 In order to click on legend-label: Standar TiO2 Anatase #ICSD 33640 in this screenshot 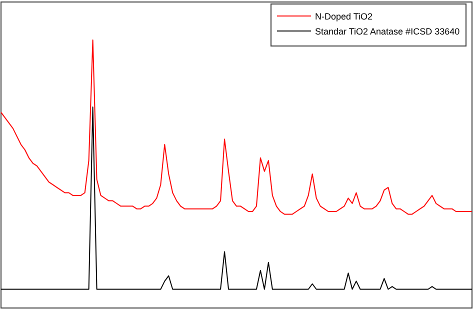, I will do `click(387, 31)`.